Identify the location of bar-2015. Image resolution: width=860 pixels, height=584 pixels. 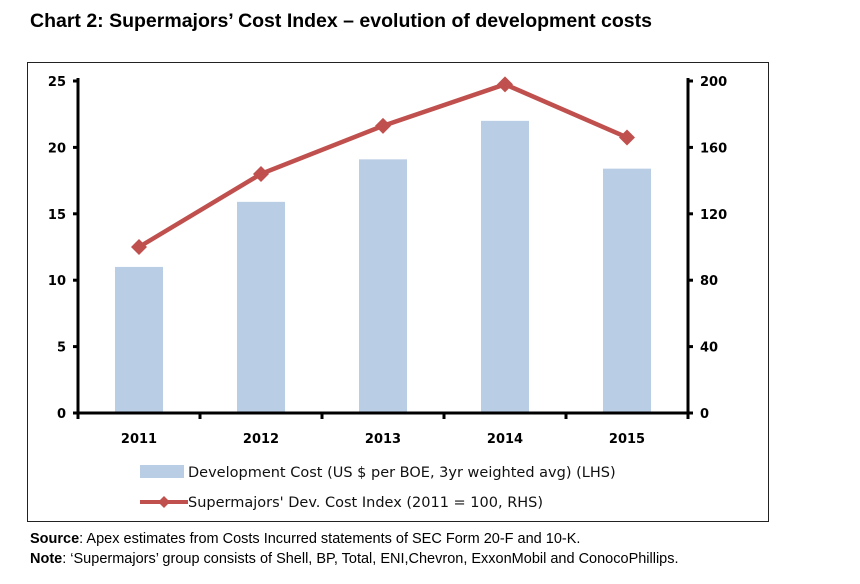
(627, 290).